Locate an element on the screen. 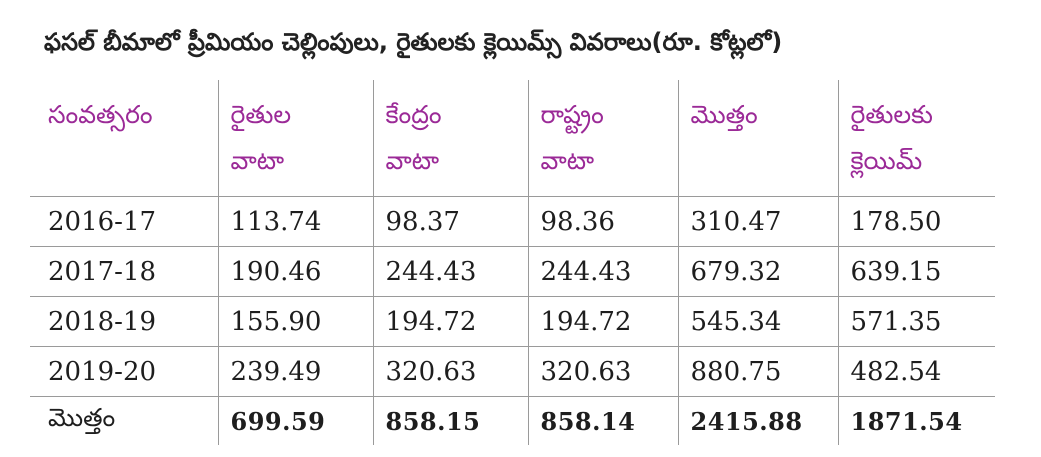 The height and width of the screenshot is (457, 1041). header-farmers-share: రైతుల వాటా is located at coordinates (295, 138).